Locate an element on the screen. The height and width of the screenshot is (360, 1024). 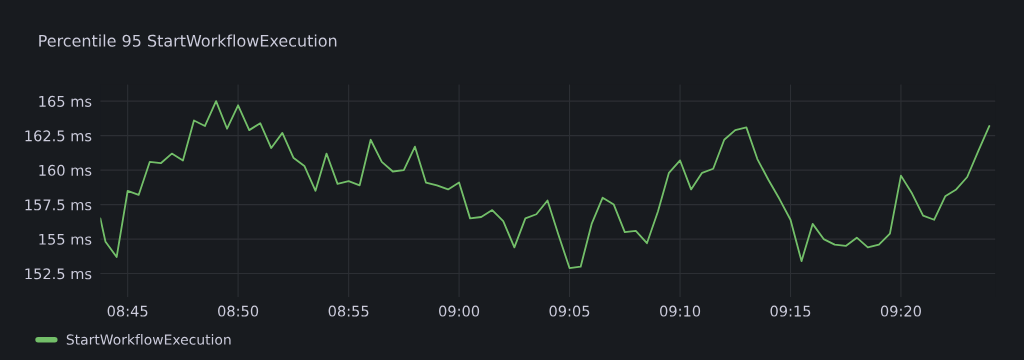
x-tick-label: 09:20 is located at coordinates (900, 311).